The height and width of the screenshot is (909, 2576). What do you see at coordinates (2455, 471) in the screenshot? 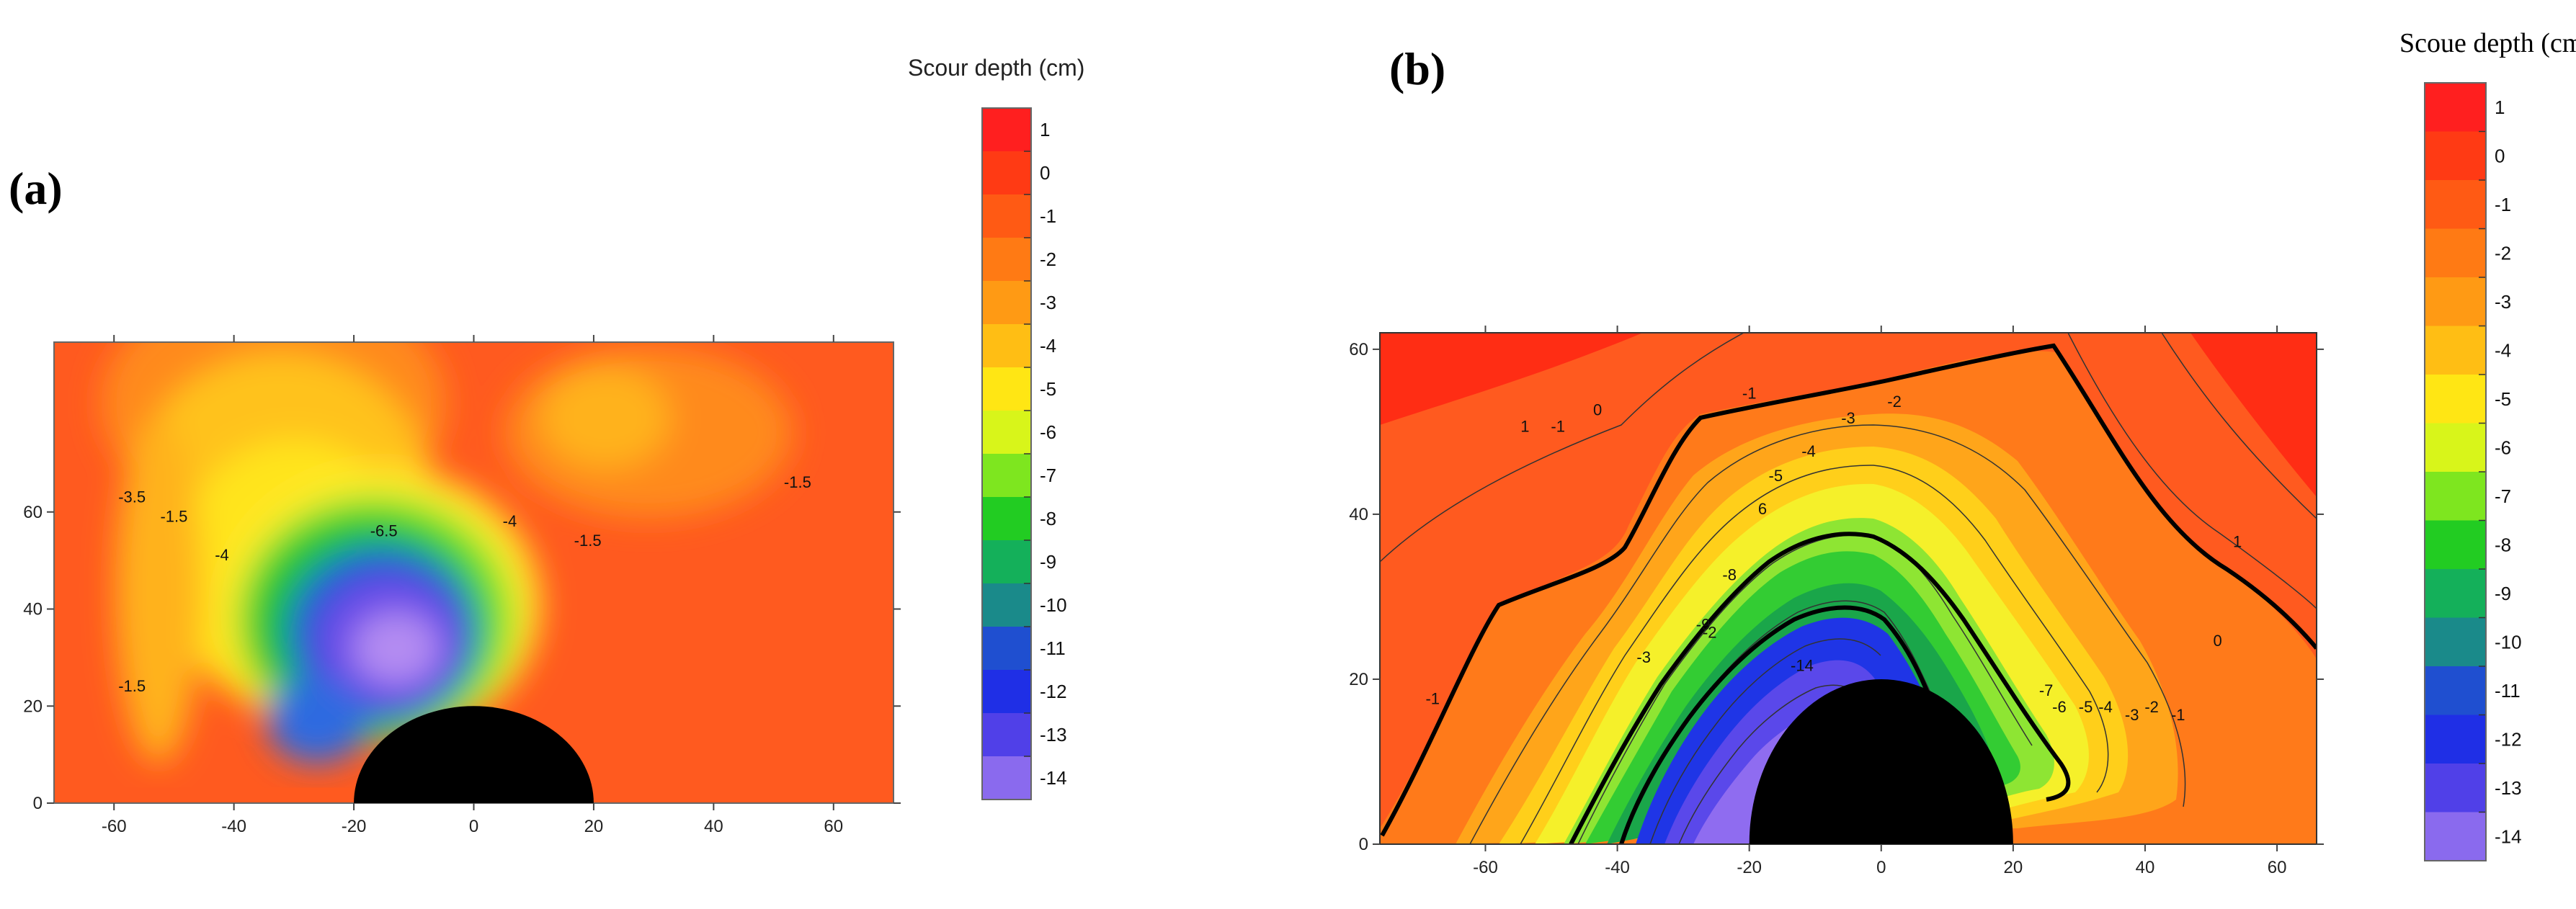
I see `colorbar-frame` at bounding box center [2455, 471].